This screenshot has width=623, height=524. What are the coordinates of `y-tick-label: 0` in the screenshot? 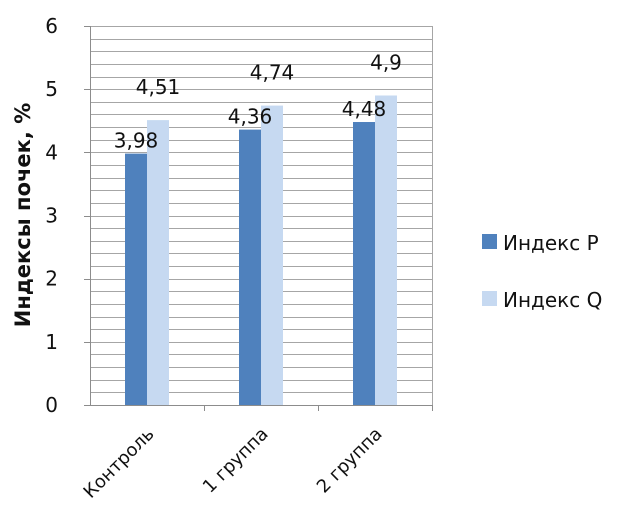 It's located at (51, 405).